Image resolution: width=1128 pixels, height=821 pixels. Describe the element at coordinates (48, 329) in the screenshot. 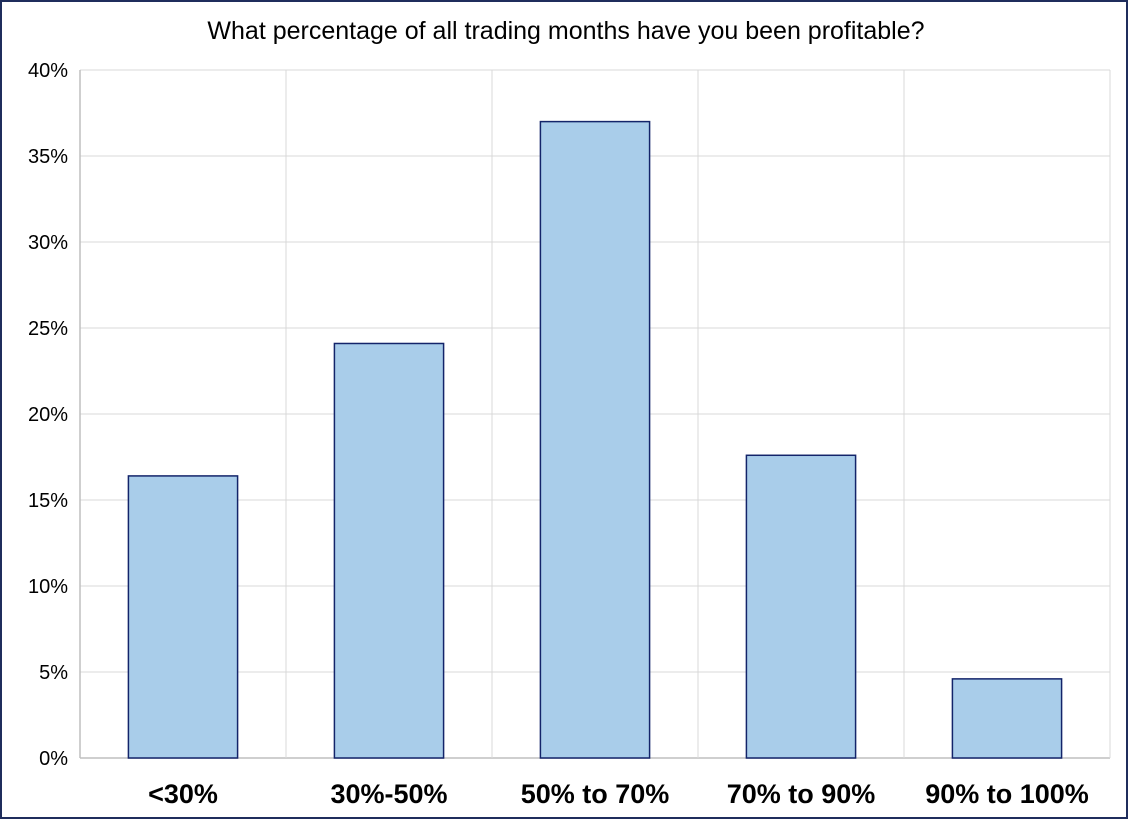

I see `y-tick-label: 25%` at that location.